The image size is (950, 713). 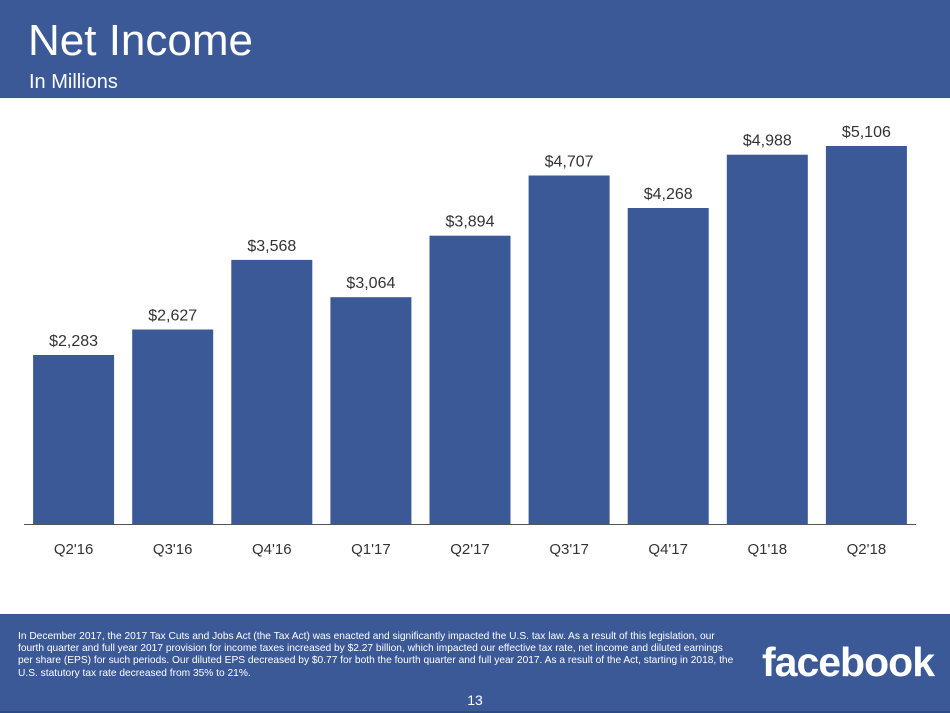 What do you see at coordinates (470, 222) in the screenshot?
I see `data-label-4: $3,894` at bounding box center [470, 222].